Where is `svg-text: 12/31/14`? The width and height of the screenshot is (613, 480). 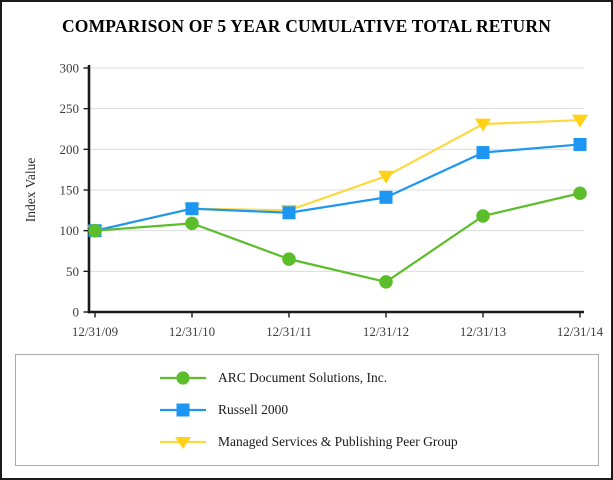
svg-text: 12/31/14 is located at coordinates (580, 331).